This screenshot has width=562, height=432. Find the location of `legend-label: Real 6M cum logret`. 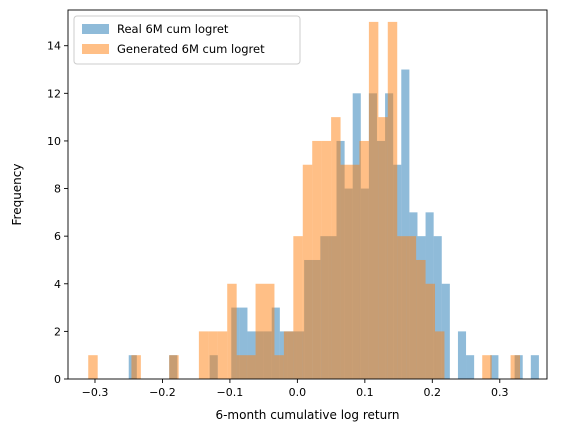

legend-label: Real 6M cum logret is located at coordinates (173, 29).